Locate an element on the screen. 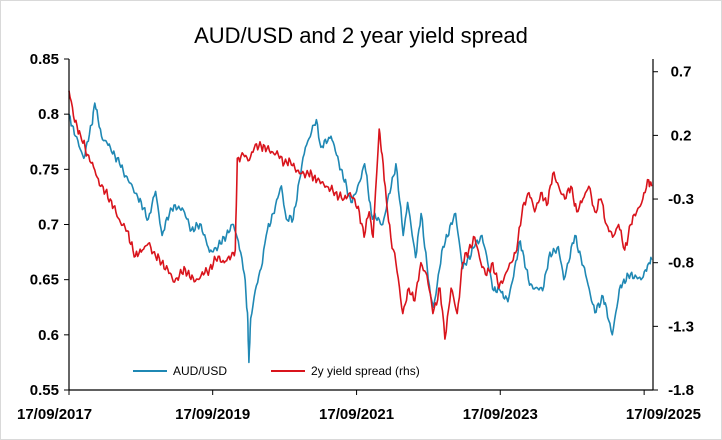 The width and height of the screenshot is (722, 440). right-axis-ticks: -1.8 -1.3 -0.8 -0.3 0.2 0.7 is located at coordinates (681, 231).